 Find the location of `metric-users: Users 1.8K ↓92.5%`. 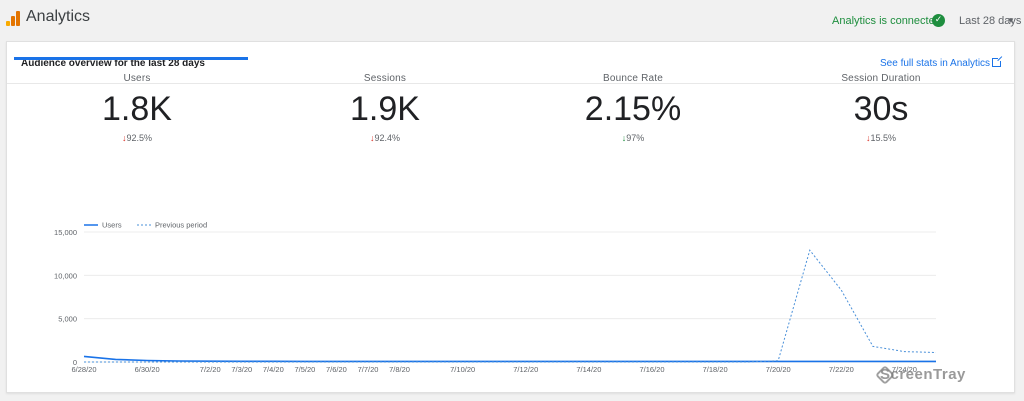

metric-users: Users 1.8K ↓92.5% is located at coordinates (137, 108).